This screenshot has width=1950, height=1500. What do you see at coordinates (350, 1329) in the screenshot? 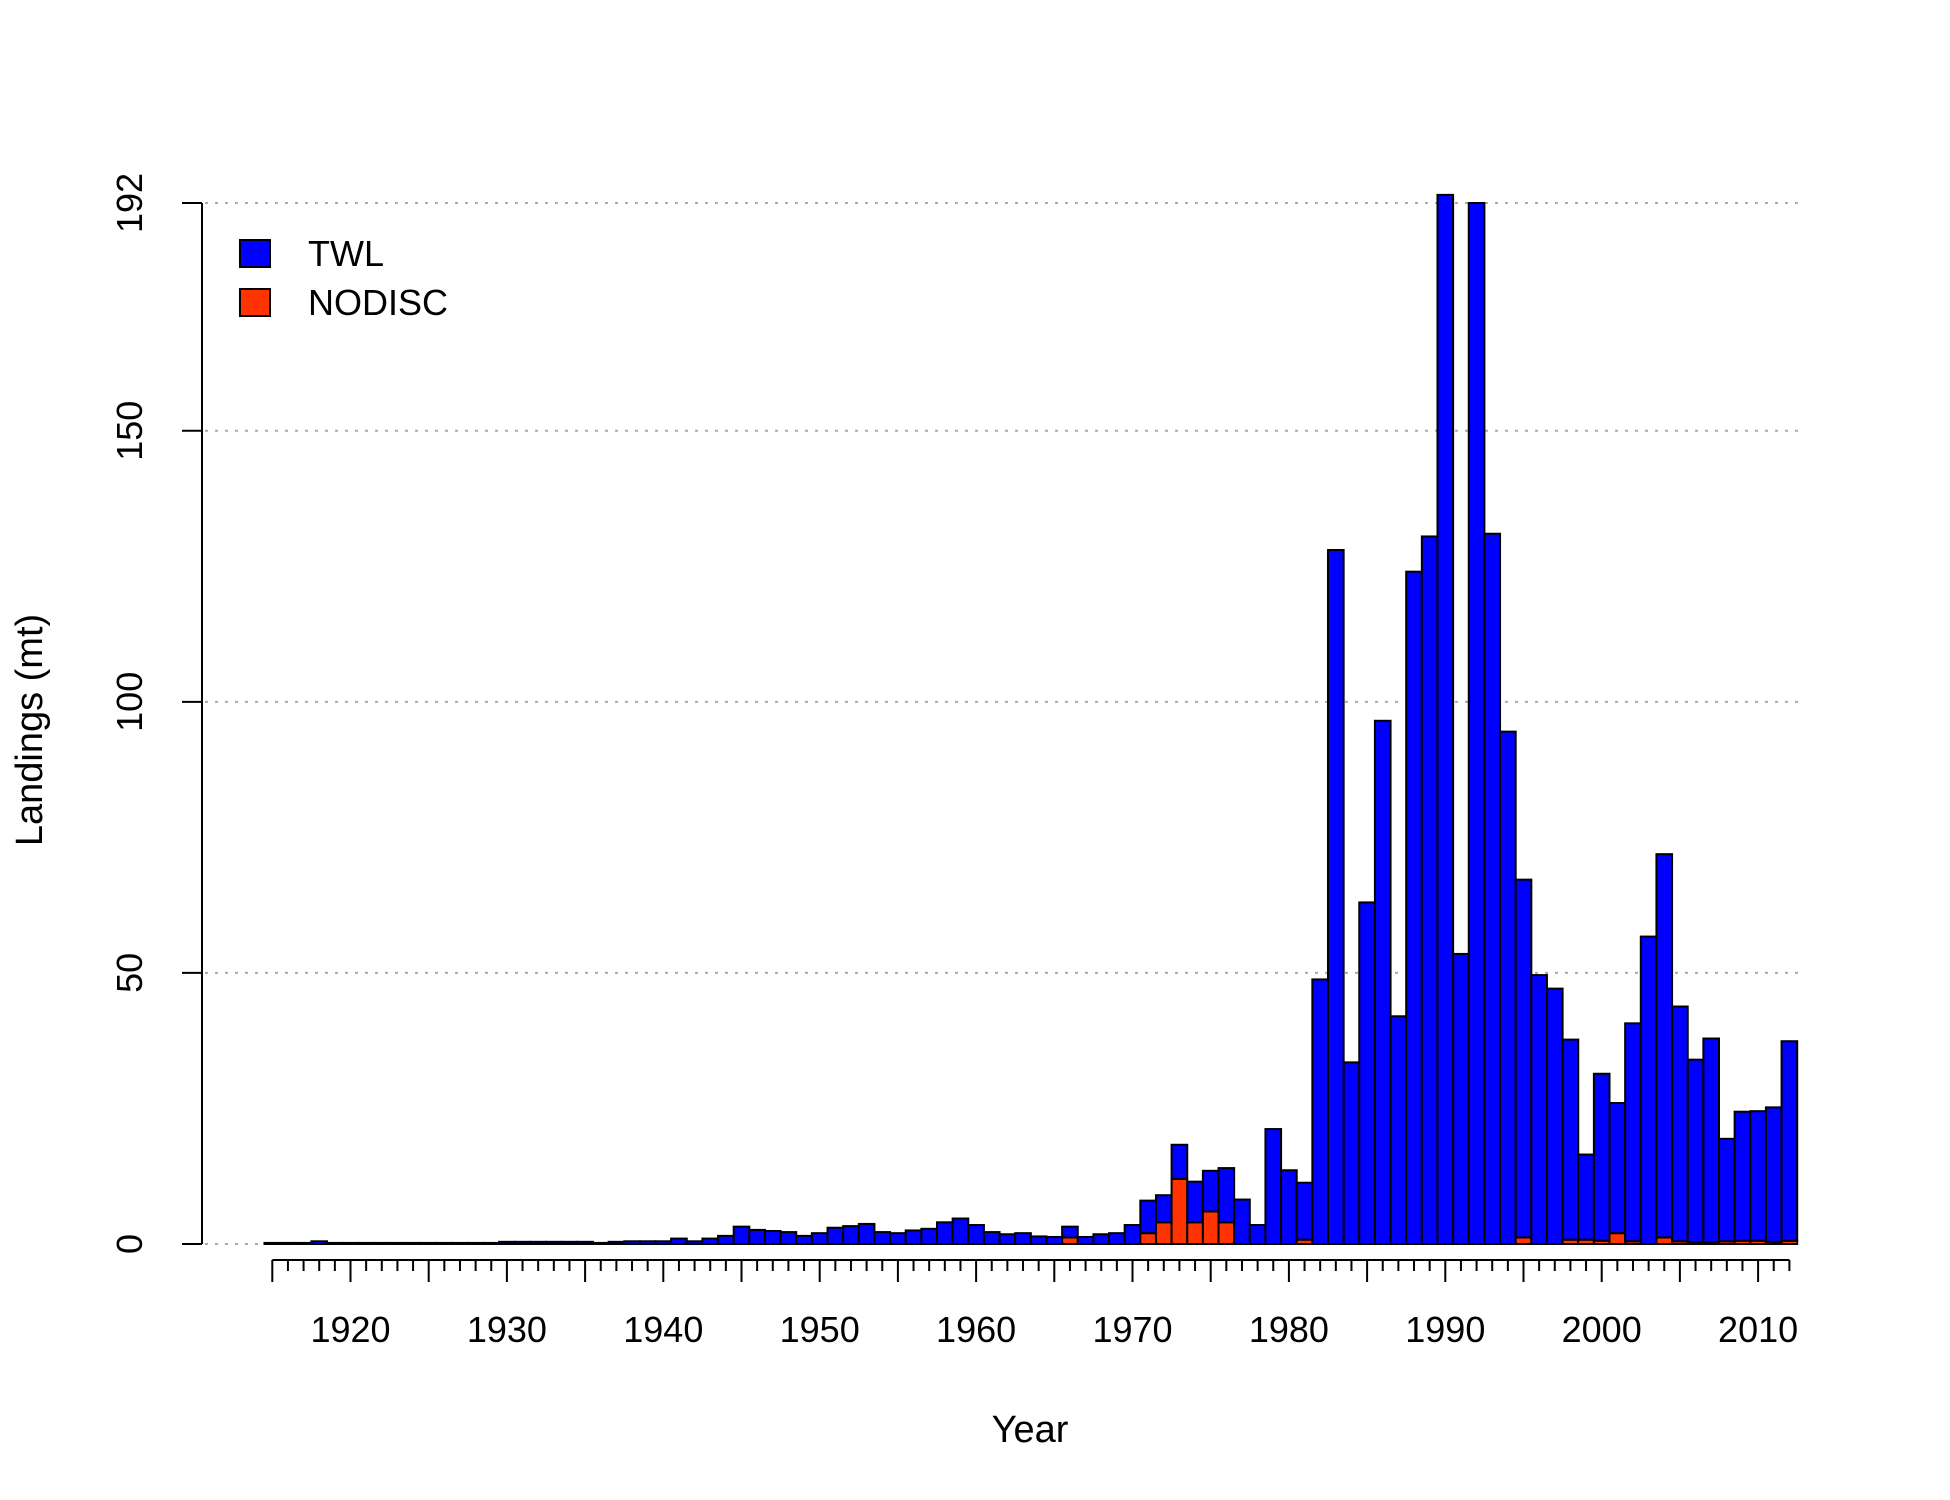
I see `x-tick-label: 1920` at bounding box center [350, 1329].